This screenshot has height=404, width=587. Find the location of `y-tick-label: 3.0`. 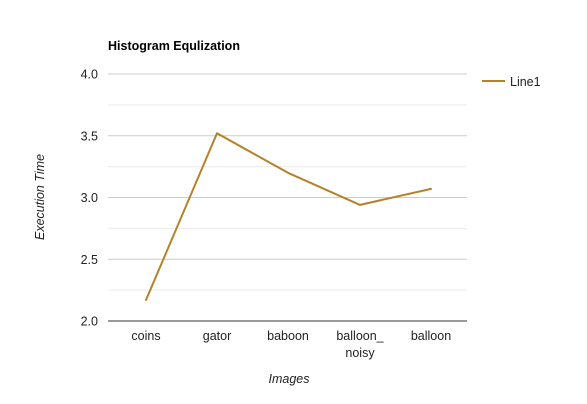

y-tick-label: 3.0 is located at coordinates (89, 198).